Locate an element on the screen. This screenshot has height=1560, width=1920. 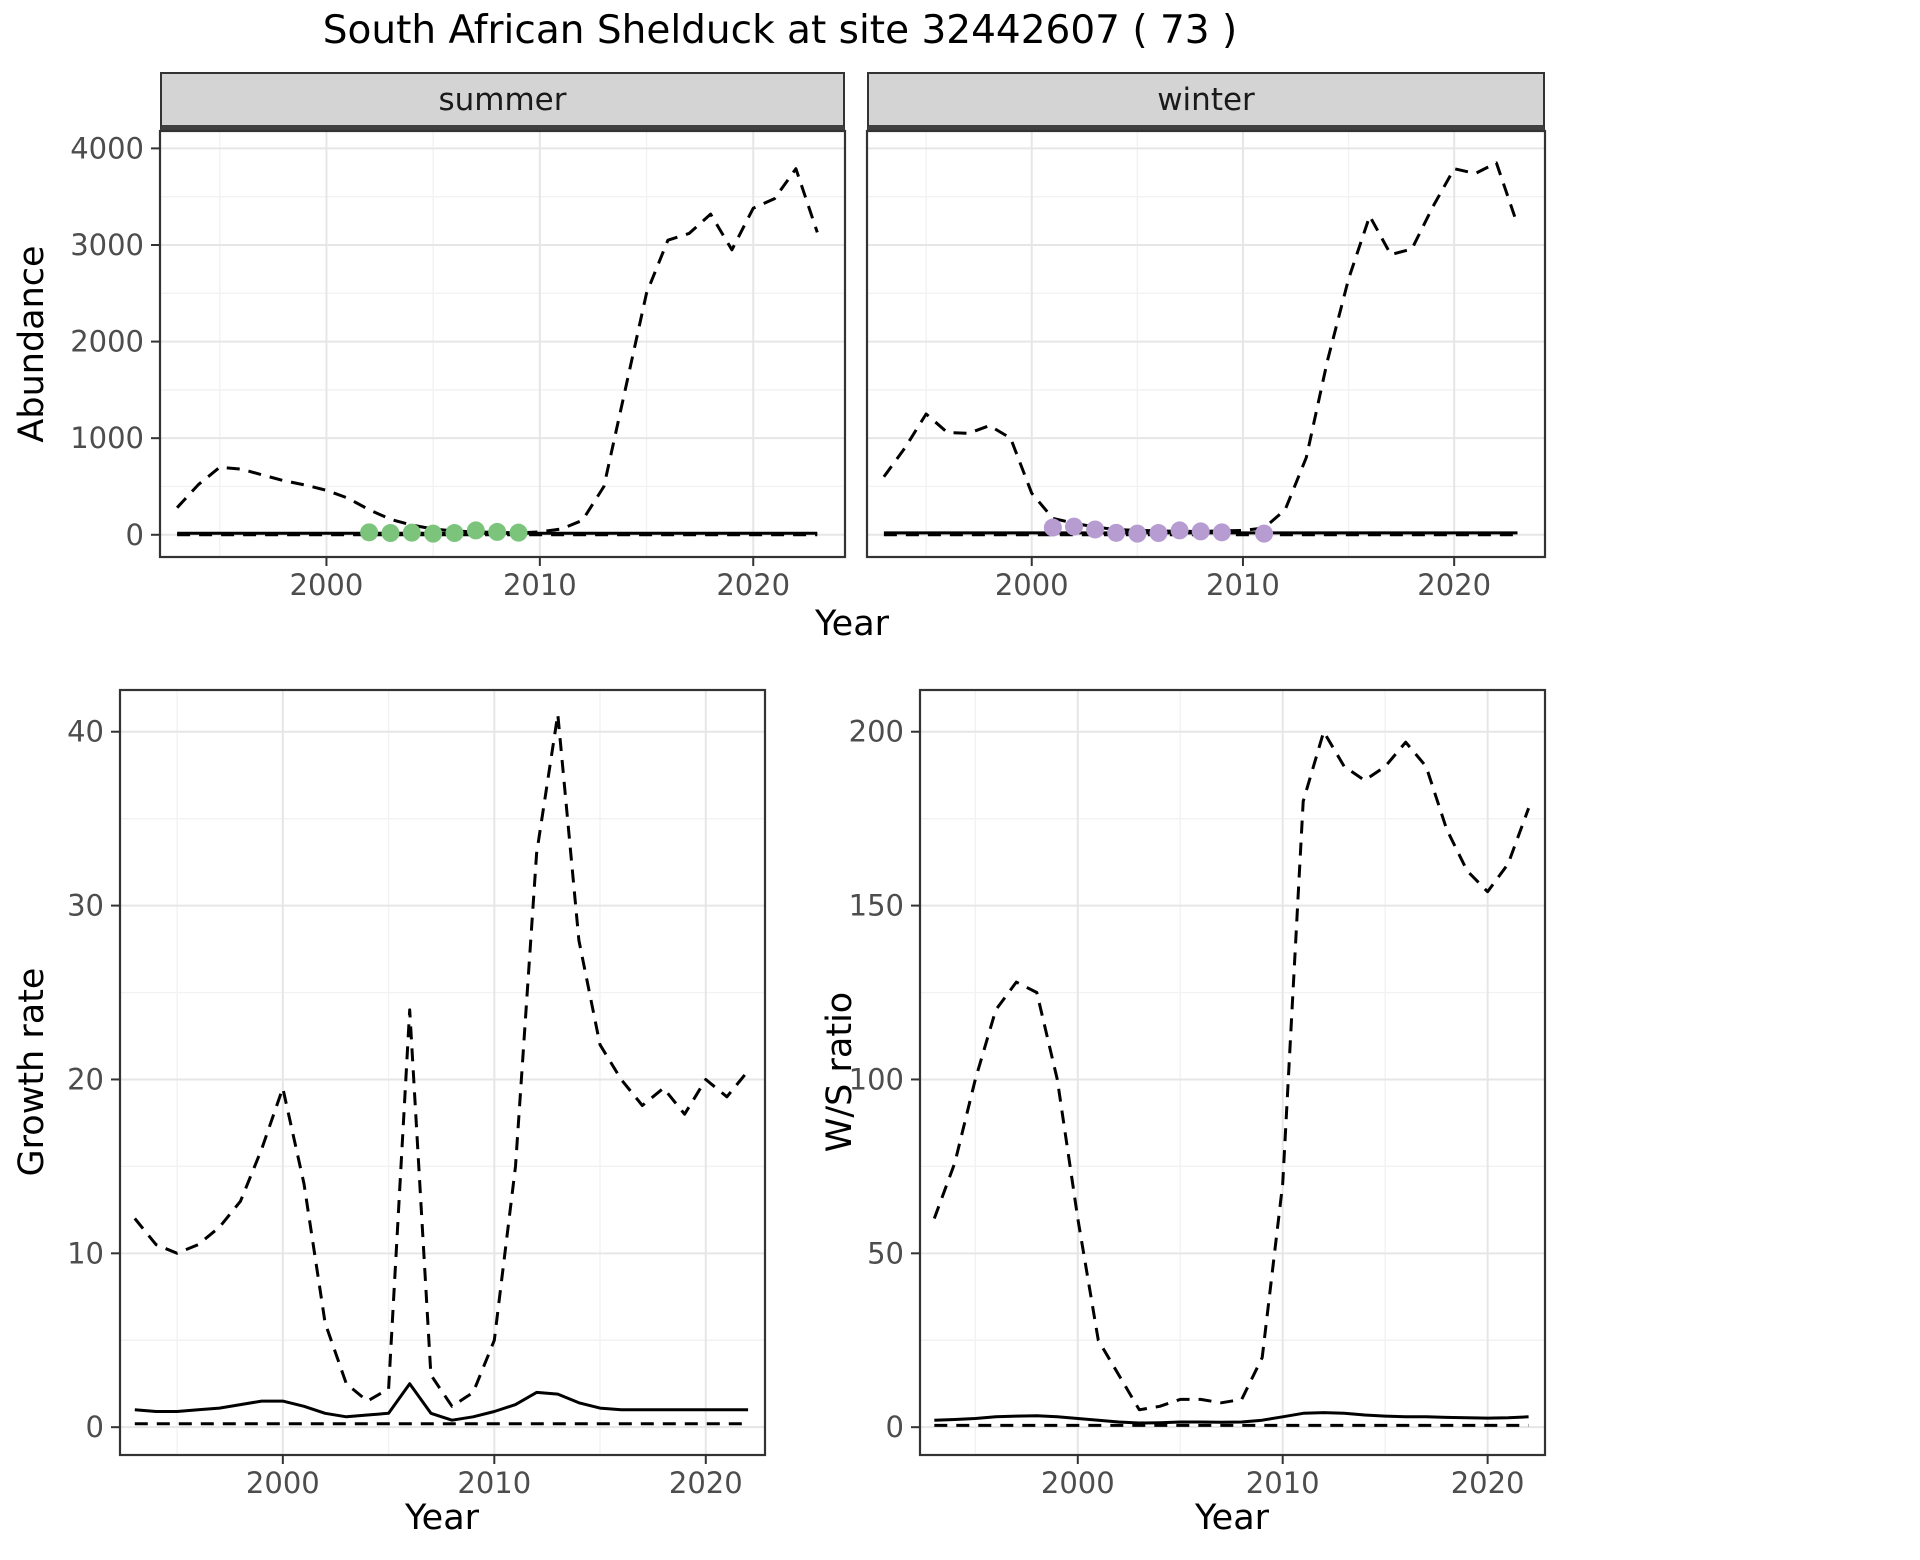
y-tick-label: 50 is located at coordinates (885, 1253).